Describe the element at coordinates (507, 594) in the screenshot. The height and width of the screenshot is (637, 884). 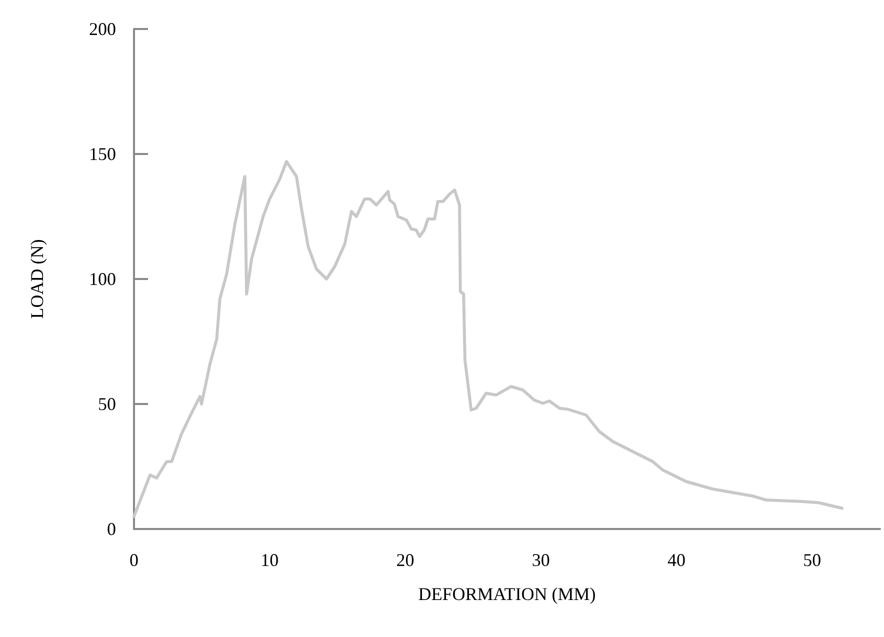
I see `x-axis-title: DEFORMATION (MM)` at that location.